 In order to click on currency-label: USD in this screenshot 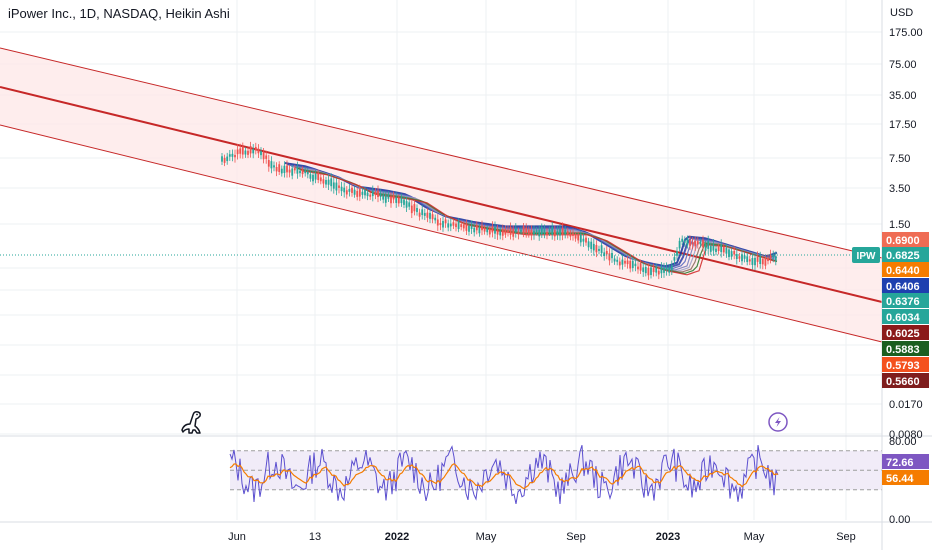, I will do `click(901, 13)`.